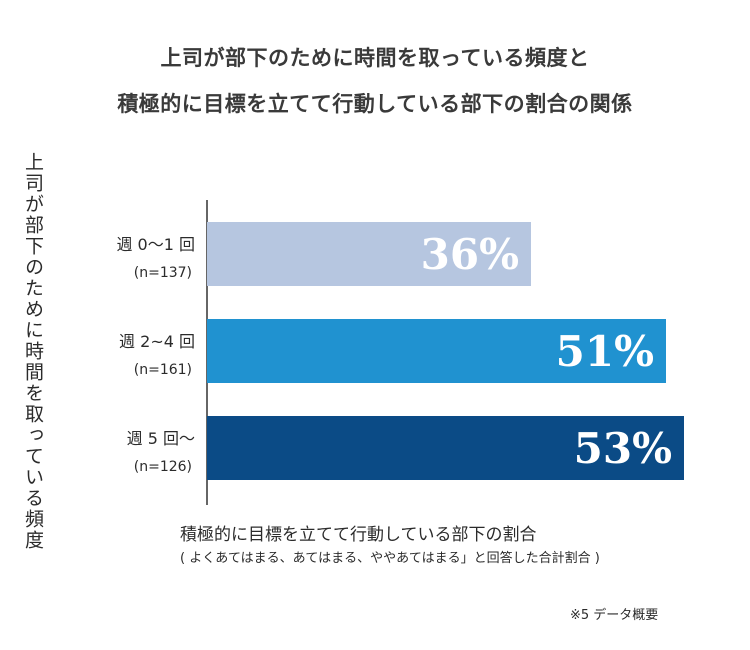  Describe the element at coordinates (375, 58) in the screenshot. I see `chart-title-line-1: 上司が部下のために時間を取っている頻度と` at that location.